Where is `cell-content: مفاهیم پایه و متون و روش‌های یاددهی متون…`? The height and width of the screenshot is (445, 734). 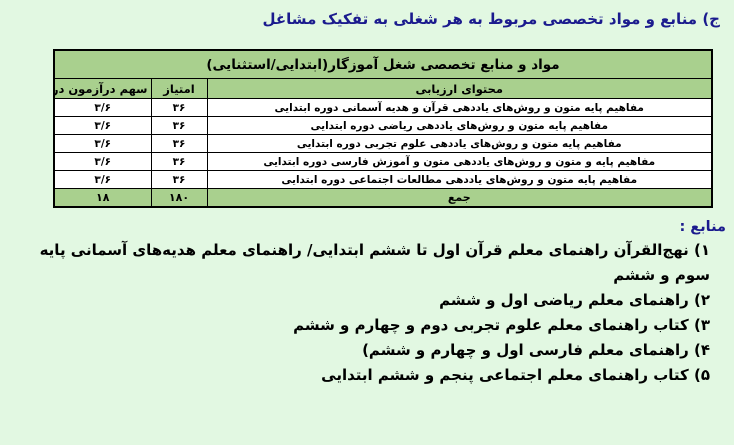 cell-content: مفاهیم پایه و متون و روش‌های یاددهی متون… is located at coordinates (459, 161).